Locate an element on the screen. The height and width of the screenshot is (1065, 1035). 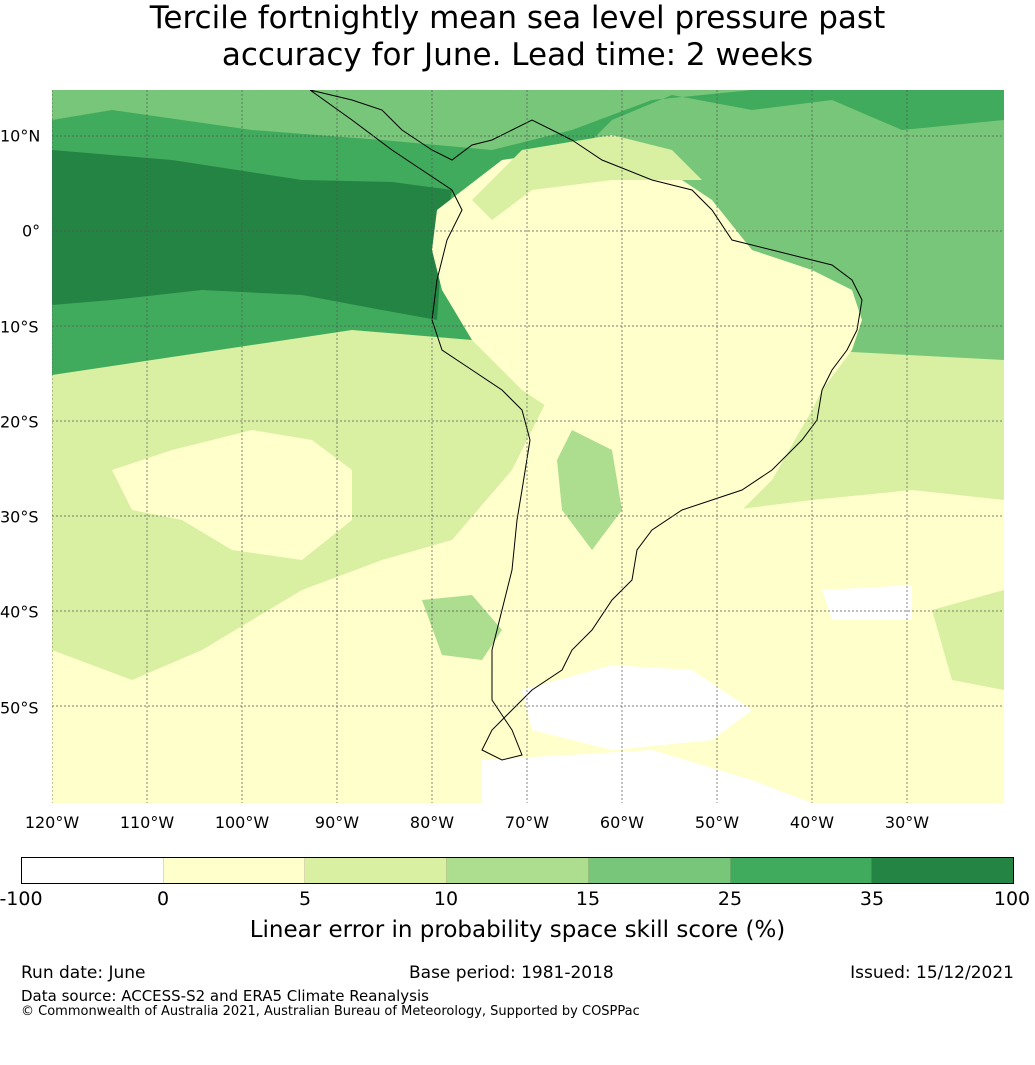
lon-tick-50w: 50°W is located at coordinates (717, 822).